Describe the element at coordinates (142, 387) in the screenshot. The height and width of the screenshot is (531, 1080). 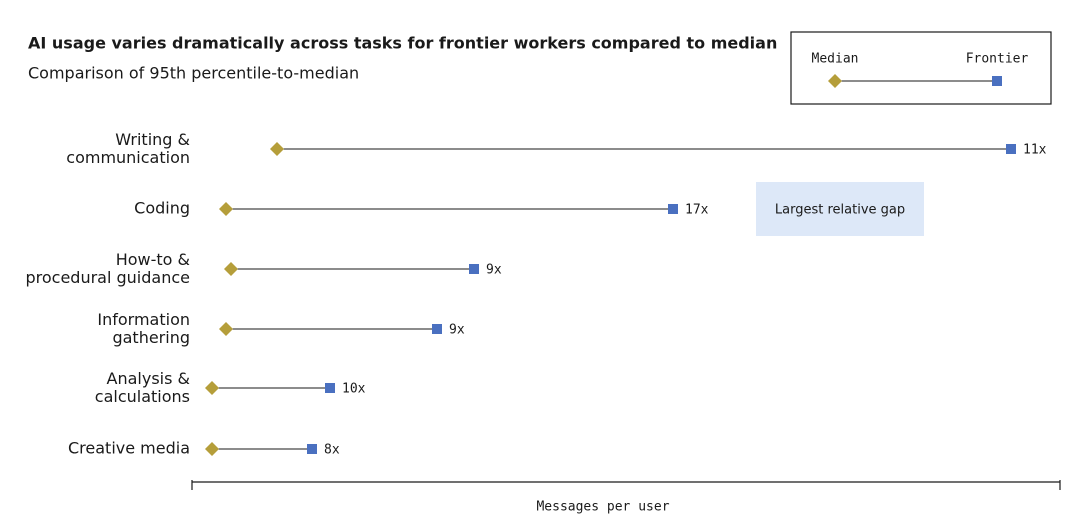
I see `category-label: Analysis & calculations` at that location.